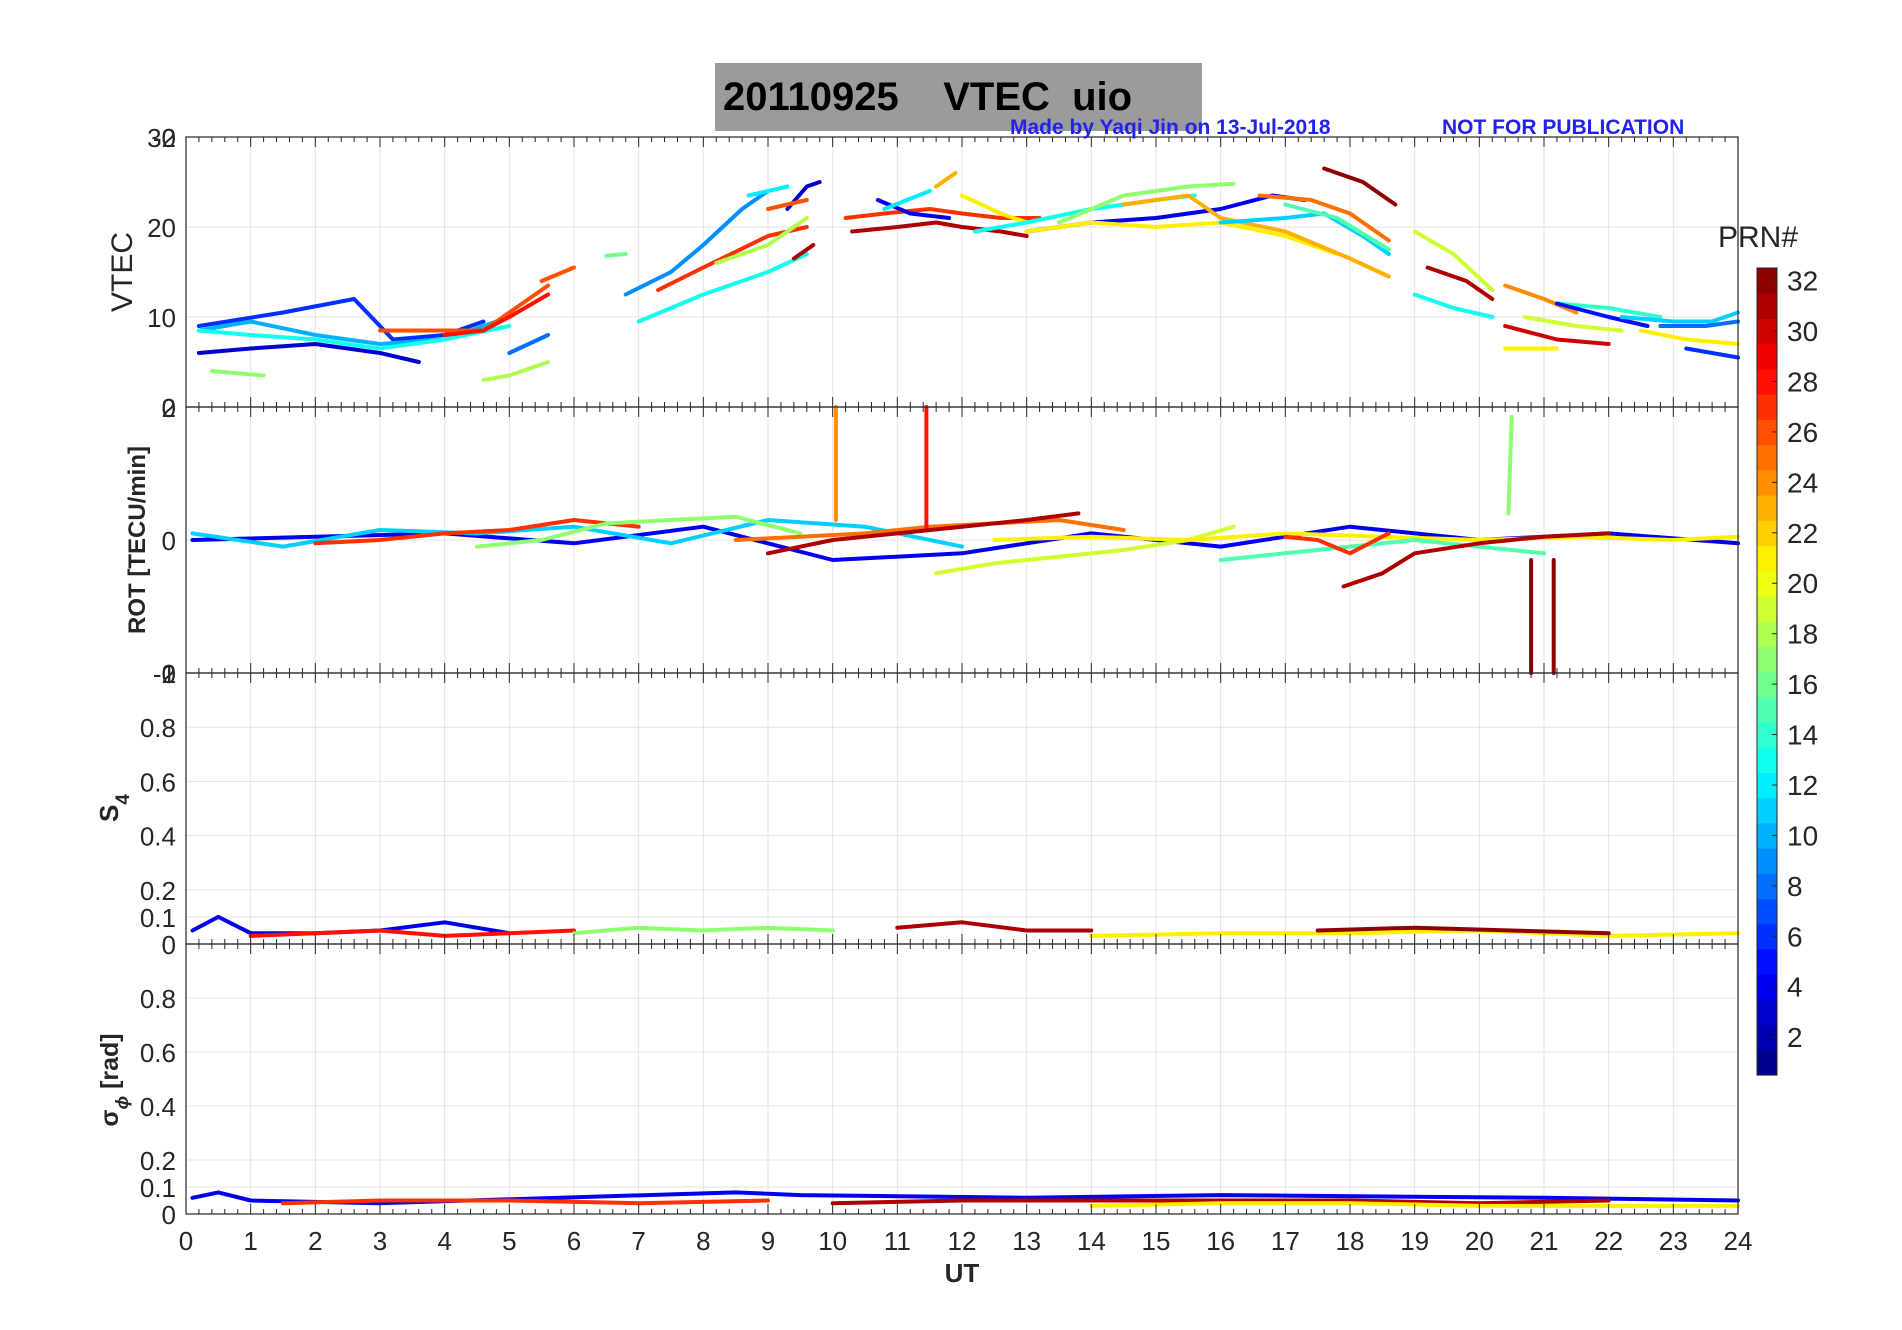 Image resolution: width=1902 pixels, height=1330 pixels. What do you see at coordinates (1795, 886) in the screenshot?
I see `colorbar-tick-label: 8` at bounding box center [1795, 886].